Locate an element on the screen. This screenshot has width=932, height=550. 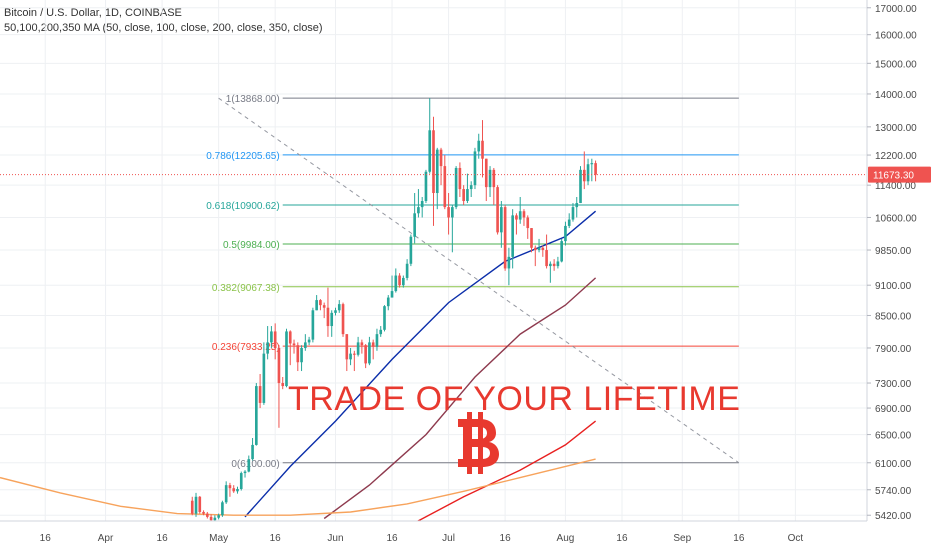
fib-level-label: 0.618(10900.62) is located at coordinates (242, 206).